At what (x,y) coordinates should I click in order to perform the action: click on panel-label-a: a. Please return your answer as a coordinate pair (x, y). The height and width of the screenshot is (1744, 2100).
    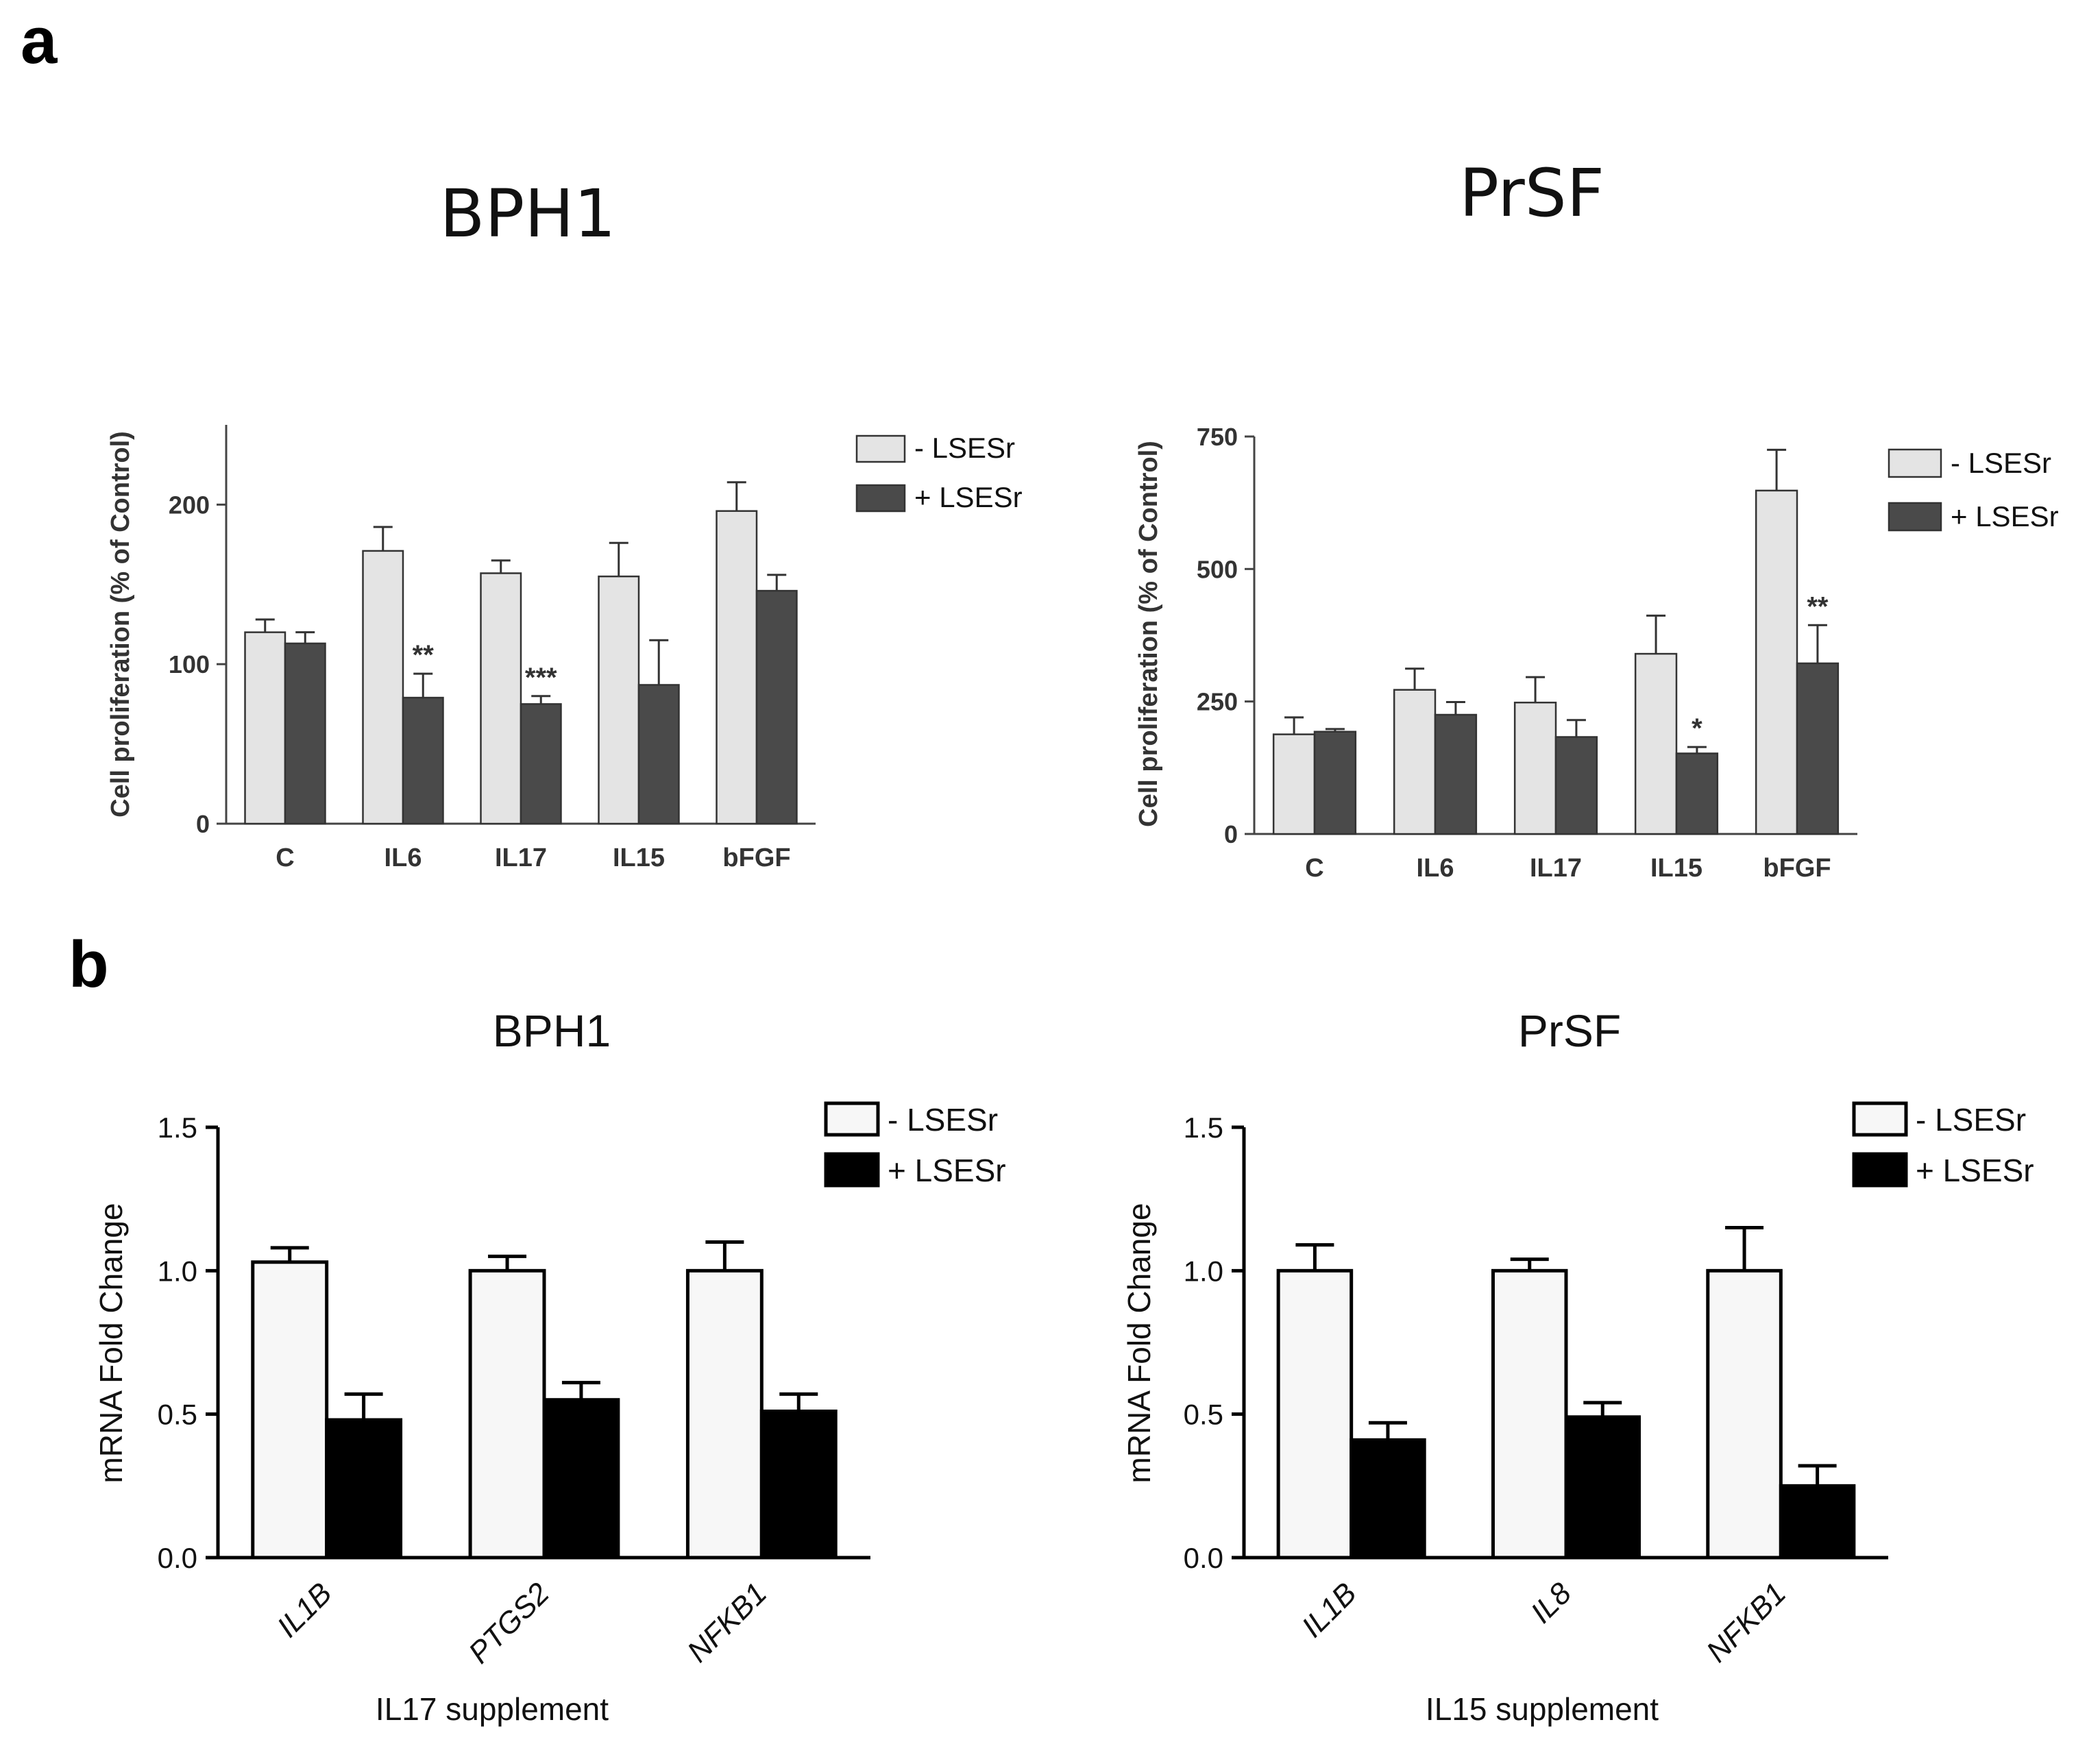
    Looking at the image, I should click on (40, 40).